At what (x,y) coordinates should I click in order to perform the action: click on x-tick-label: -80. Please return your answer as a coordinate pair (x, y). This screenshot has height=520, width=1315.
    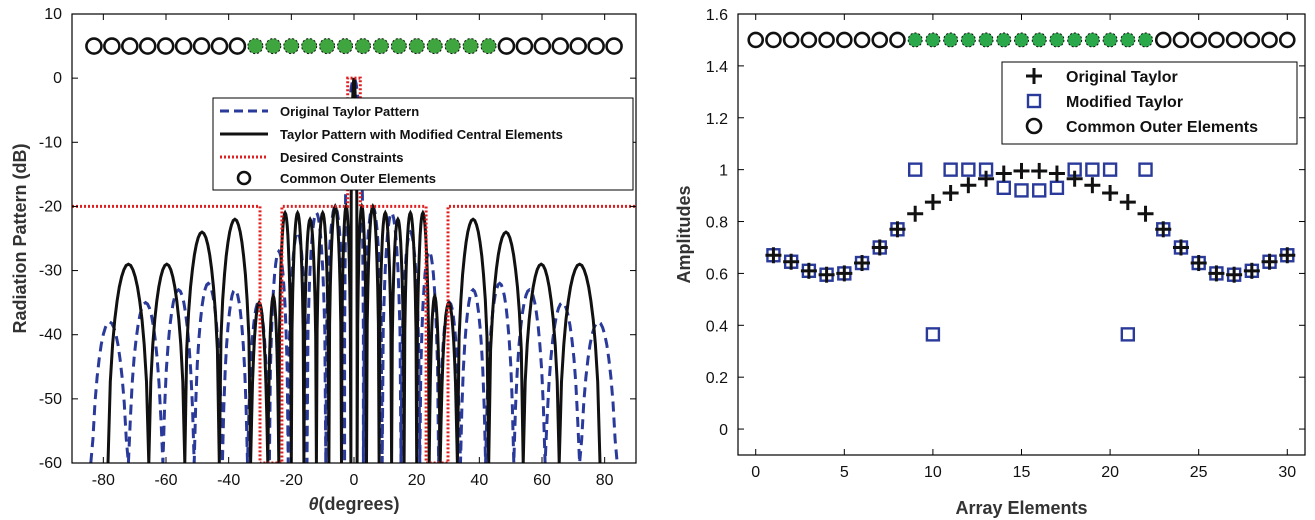
    Looking at the image, I should click on (103, 480).